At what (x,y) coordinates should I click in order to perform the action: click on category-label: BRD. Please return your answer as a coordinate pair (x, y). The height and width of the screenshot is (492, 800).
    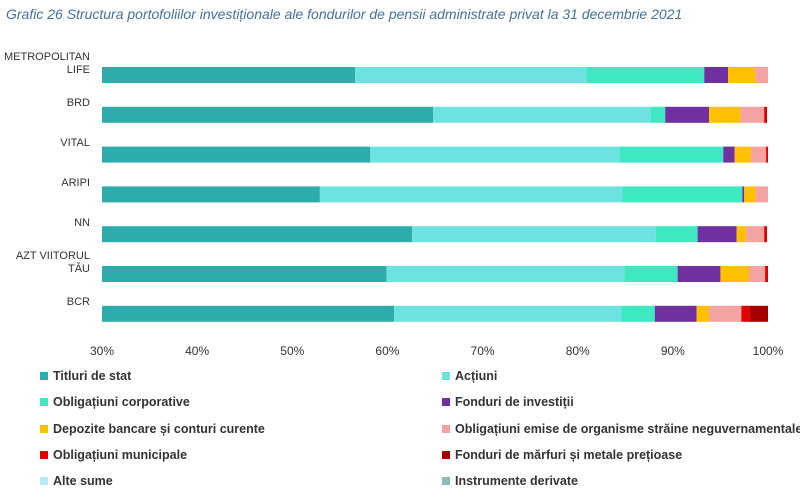
    Looking at the image, I should click on (78, 103).